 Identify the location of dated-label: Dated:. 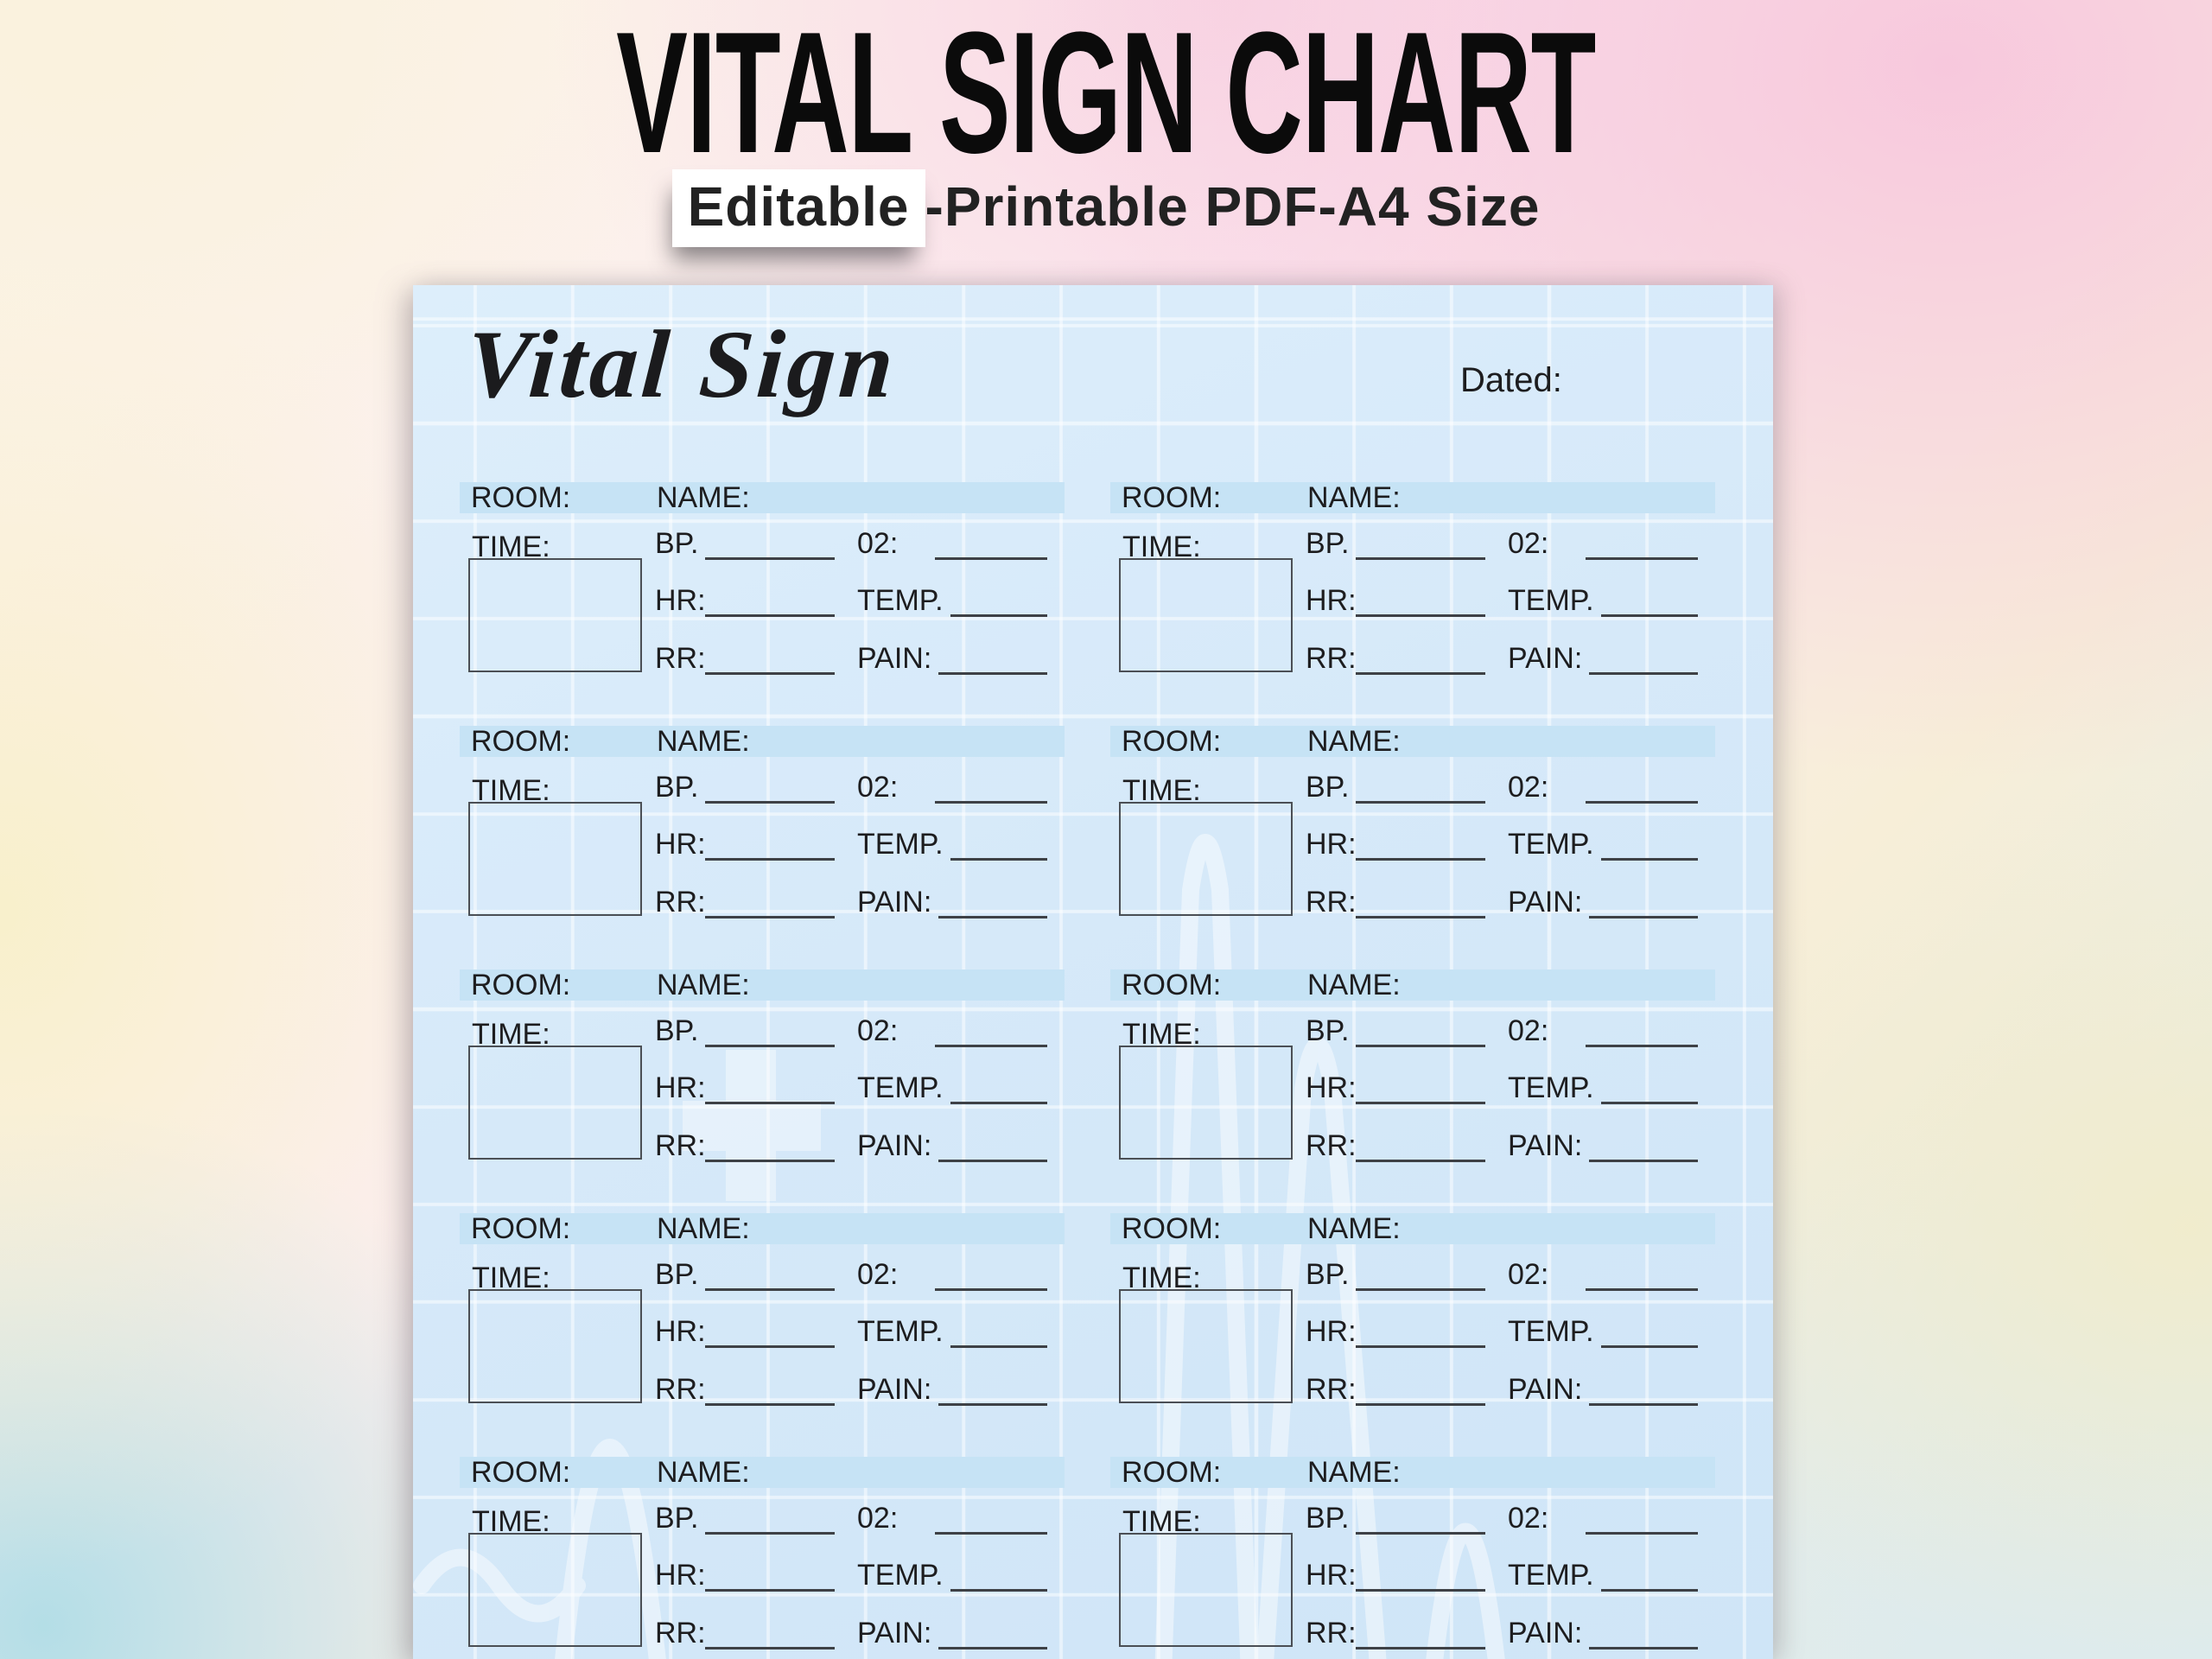
(1511, 380).